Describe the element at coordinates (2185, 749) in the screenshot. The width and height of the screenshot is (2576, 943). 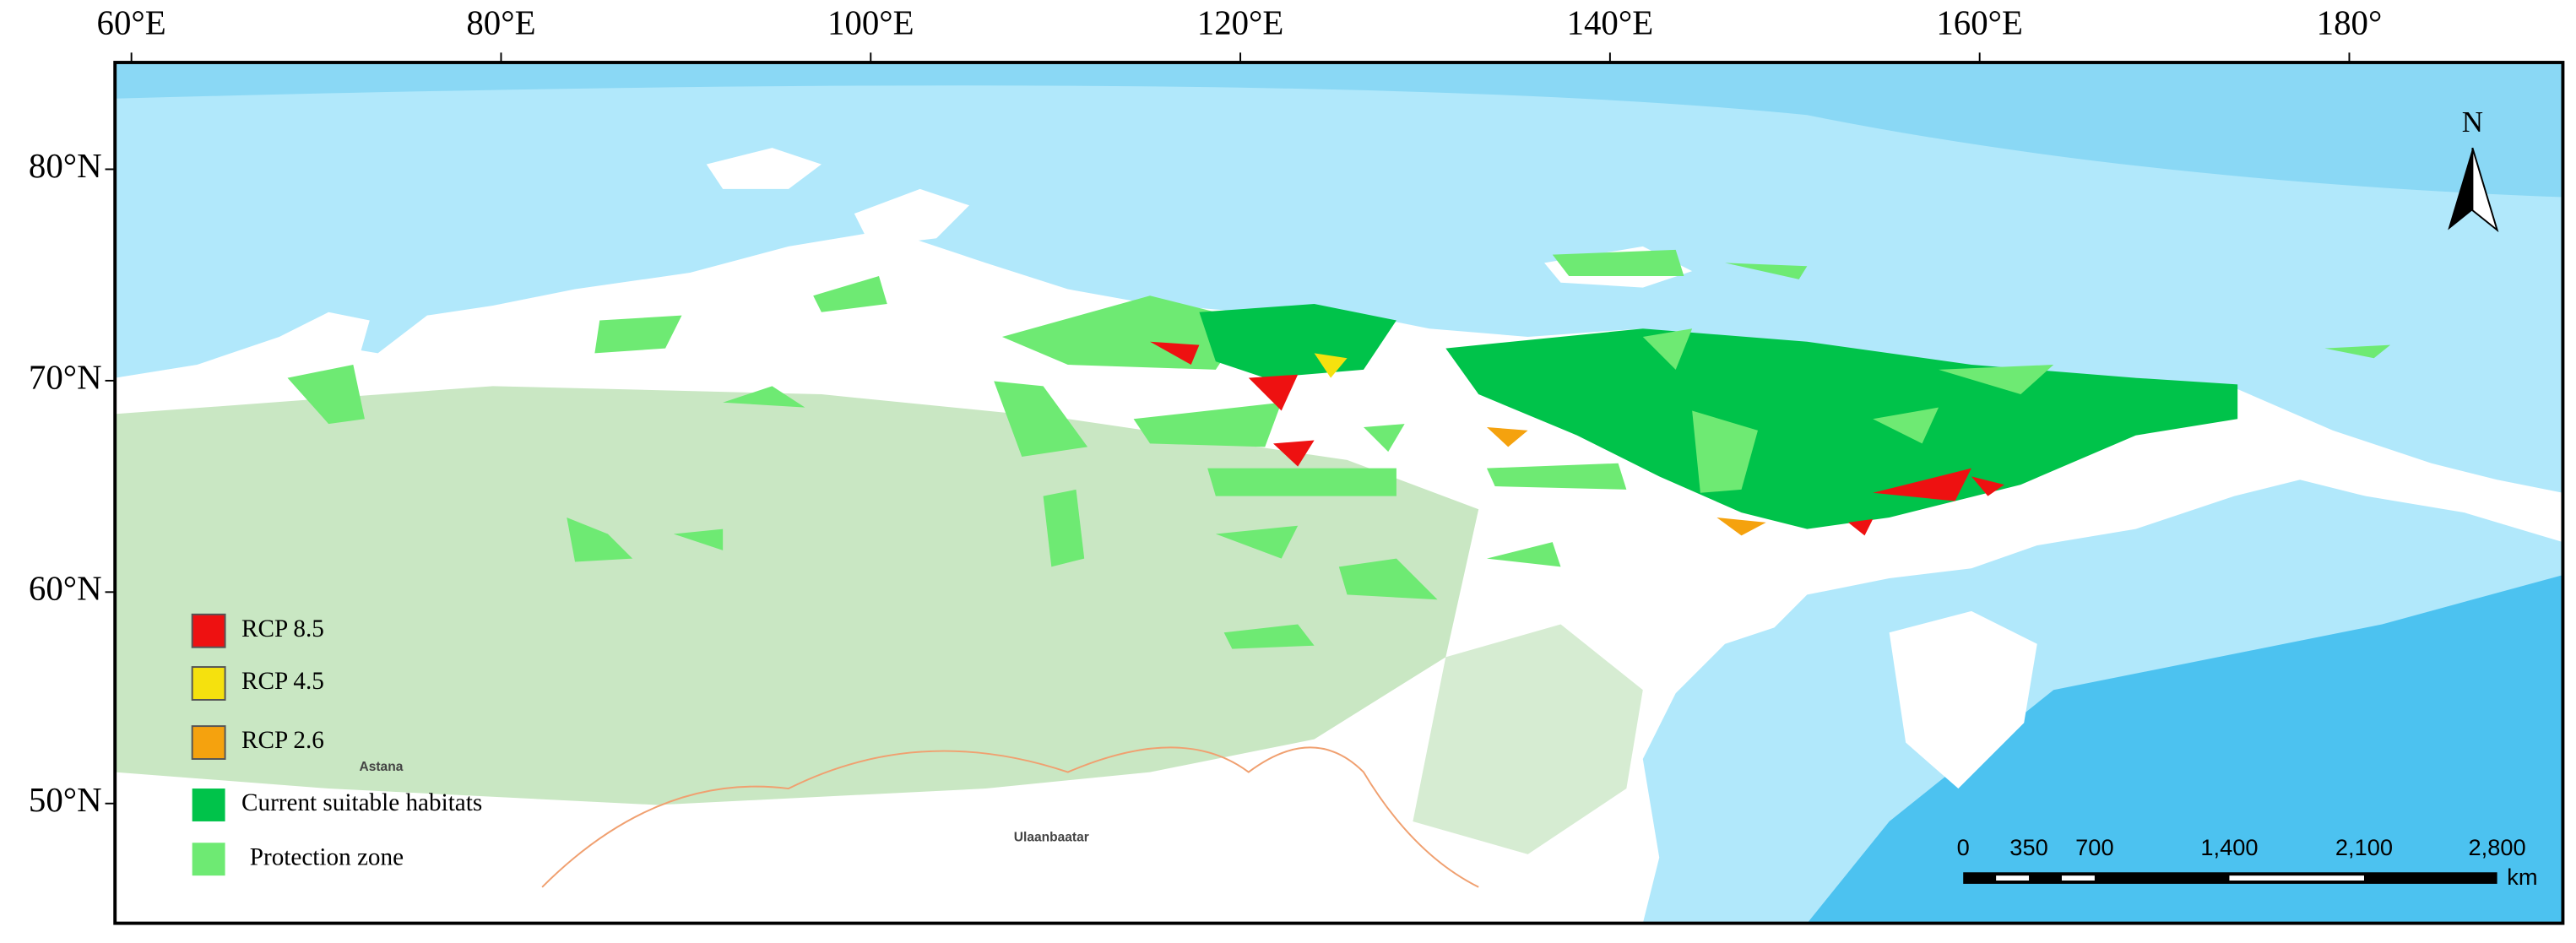
I see `pacific` at that location.